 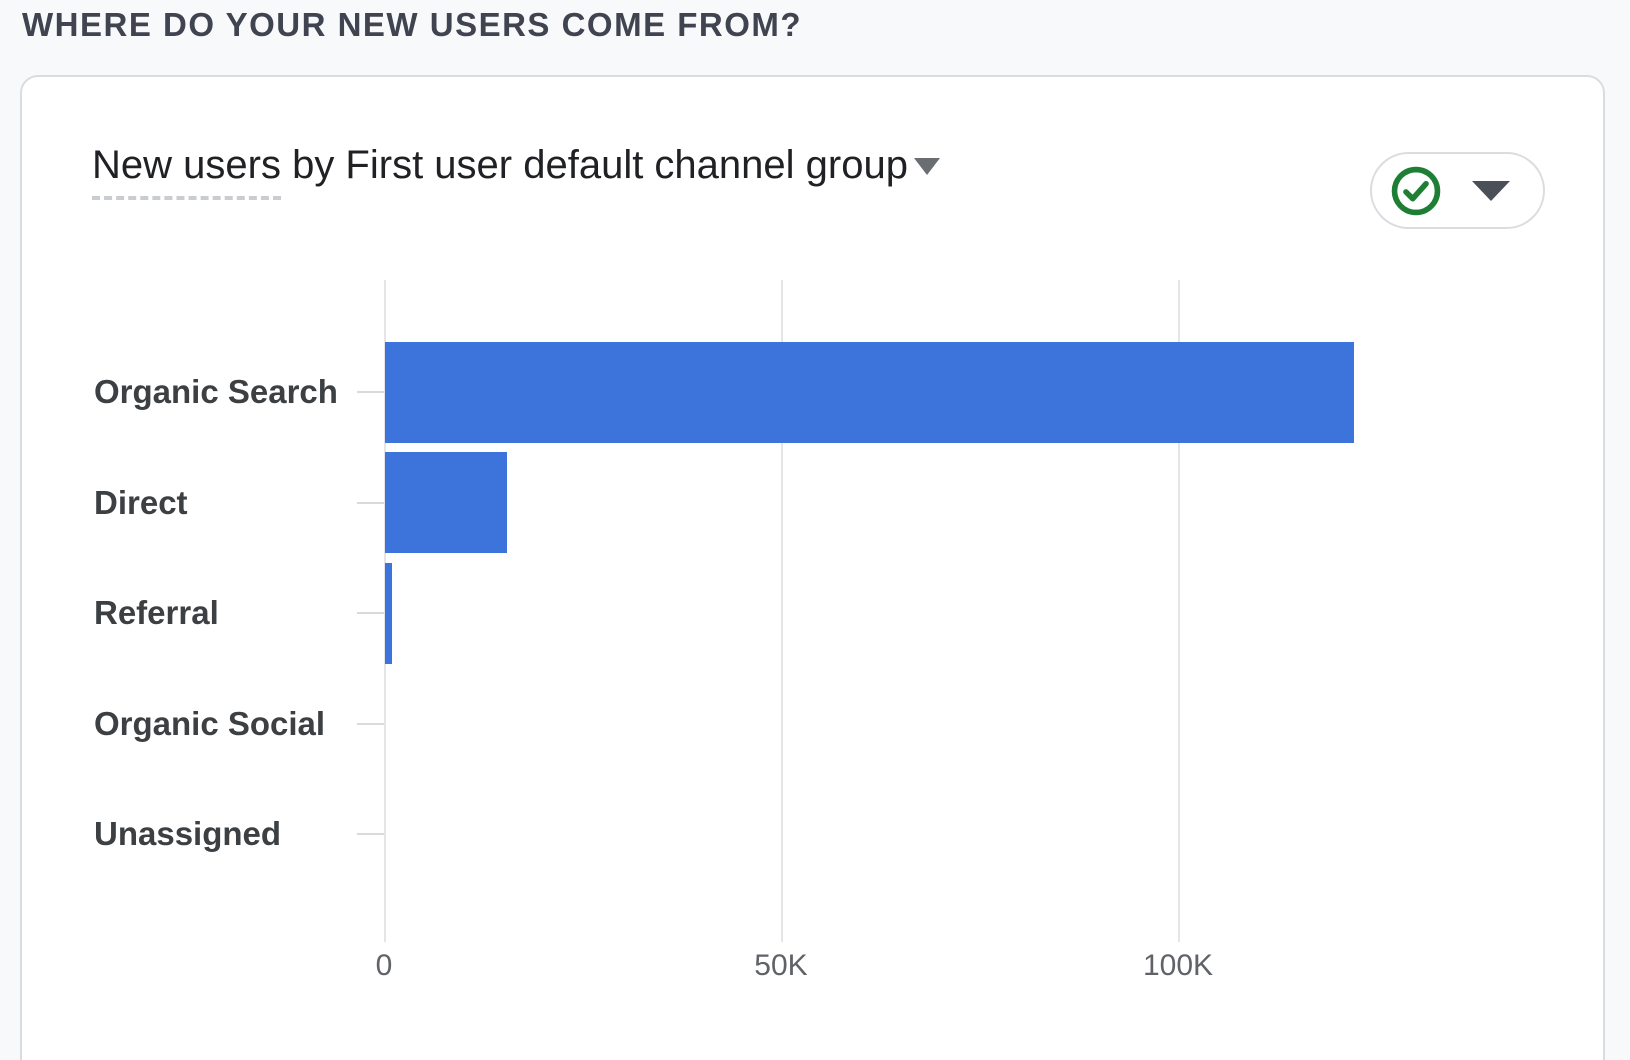 I want to click on bar-referral, so click(x=389, y=613).